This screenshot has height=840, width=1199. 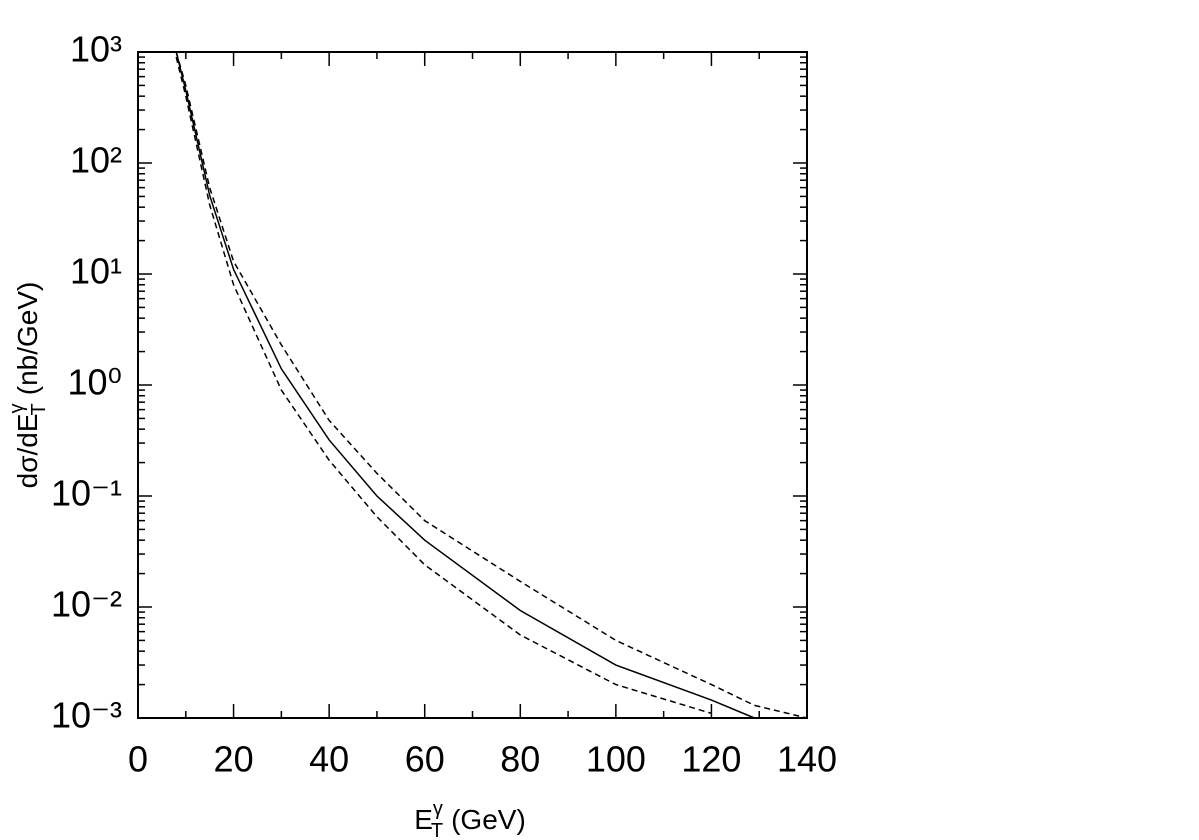 What do you see at coordinates (425, 759) in the screenshot?
I see `x-tick-label: 60` at bounding box center [425, 759].